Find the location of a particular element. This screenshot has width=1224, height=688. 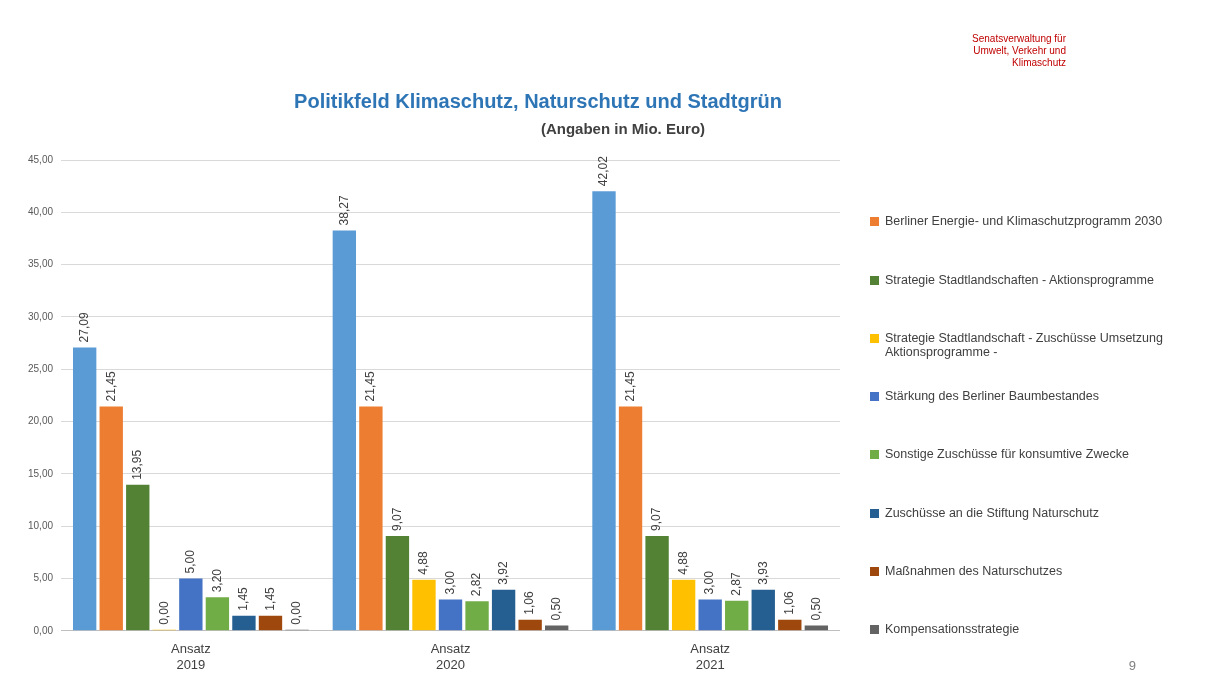

data-label: 2,82 is located at coordinates (476, 584).